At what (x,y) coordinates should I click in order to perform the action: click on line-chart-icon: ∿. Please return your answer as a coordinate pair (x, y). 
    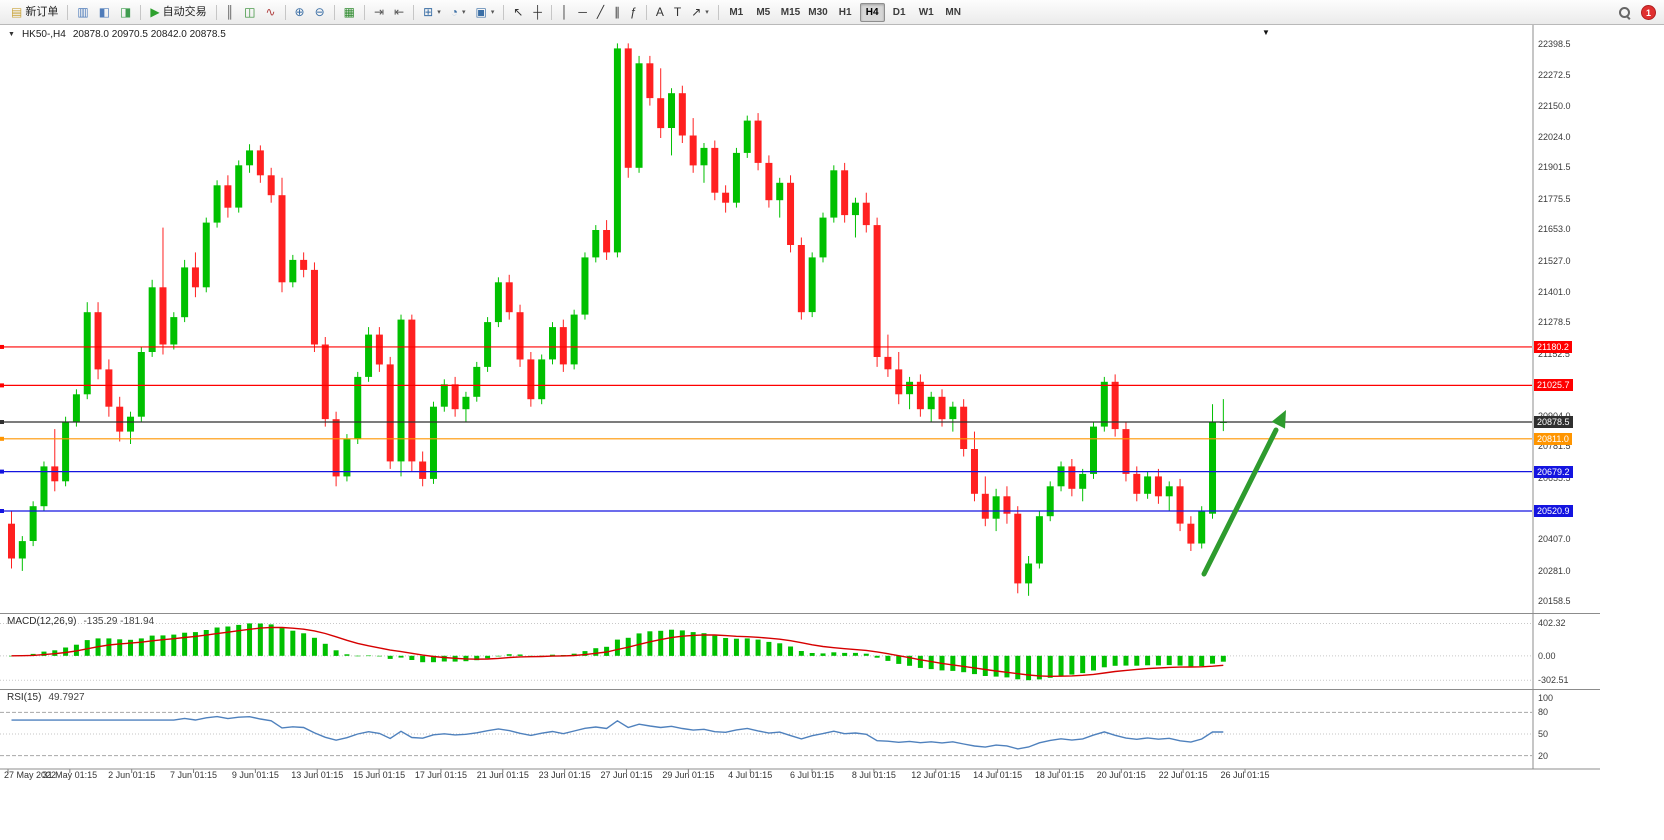
    Looking at the image, I should click on (270, 12).